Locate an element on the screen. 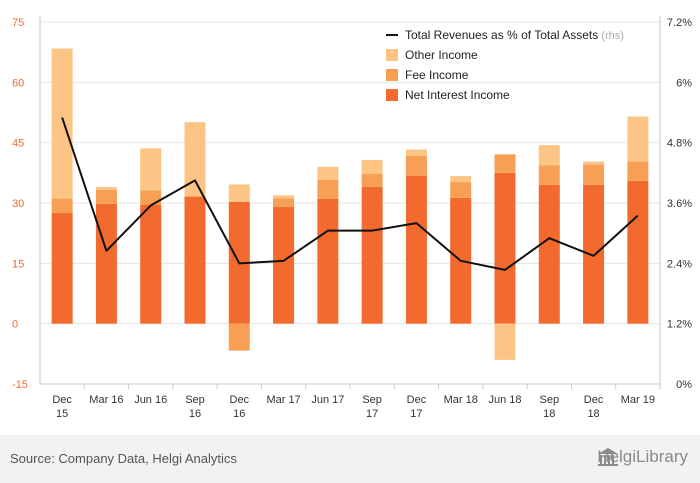 This screenshot has height=483, width=700. x-tick-label-line: Jun 16 is located at coordinates (150, 400).